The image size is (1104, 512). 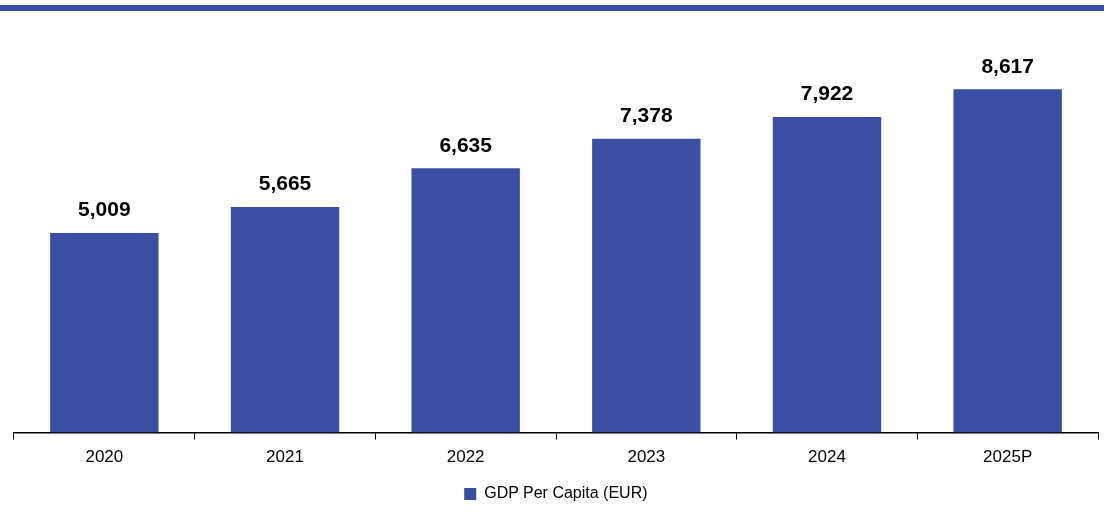 I want to click on data-label: 6,635, so click(x=466, y=144).